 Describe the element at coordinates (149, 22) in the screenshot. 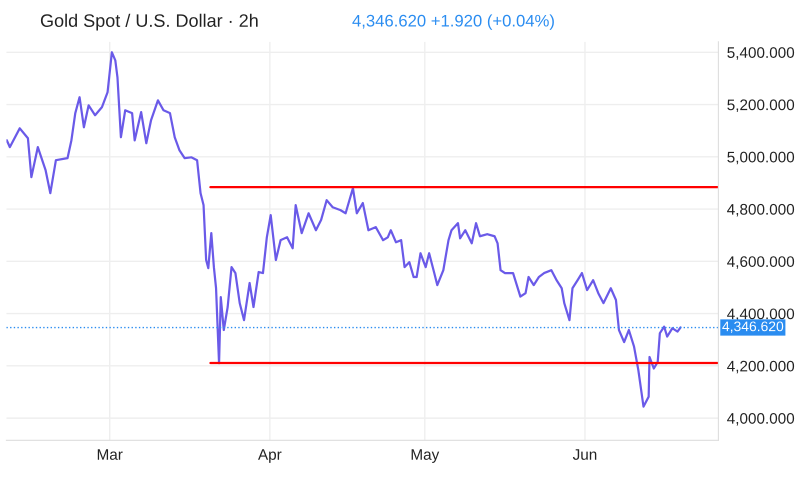

I see `chart-title: Gold Spot / U.S. Dollar · 2h` at that location.